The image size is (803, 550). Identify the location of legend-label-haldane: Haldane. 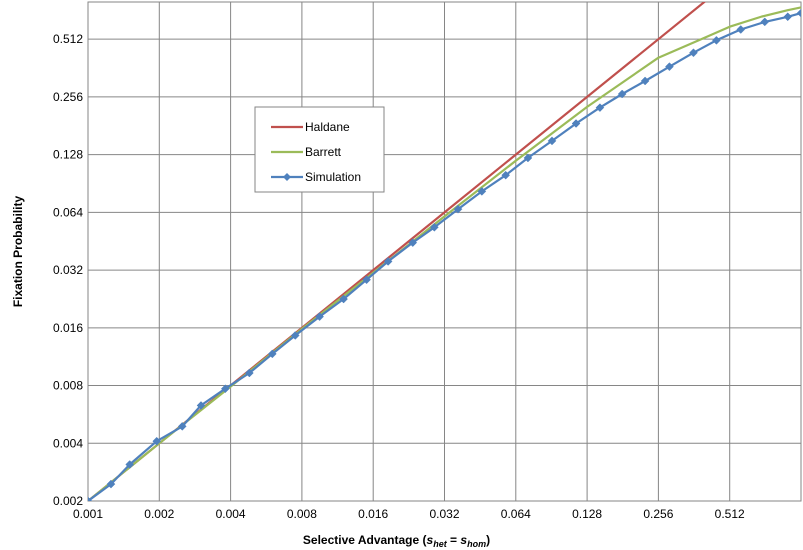
(327, 127).